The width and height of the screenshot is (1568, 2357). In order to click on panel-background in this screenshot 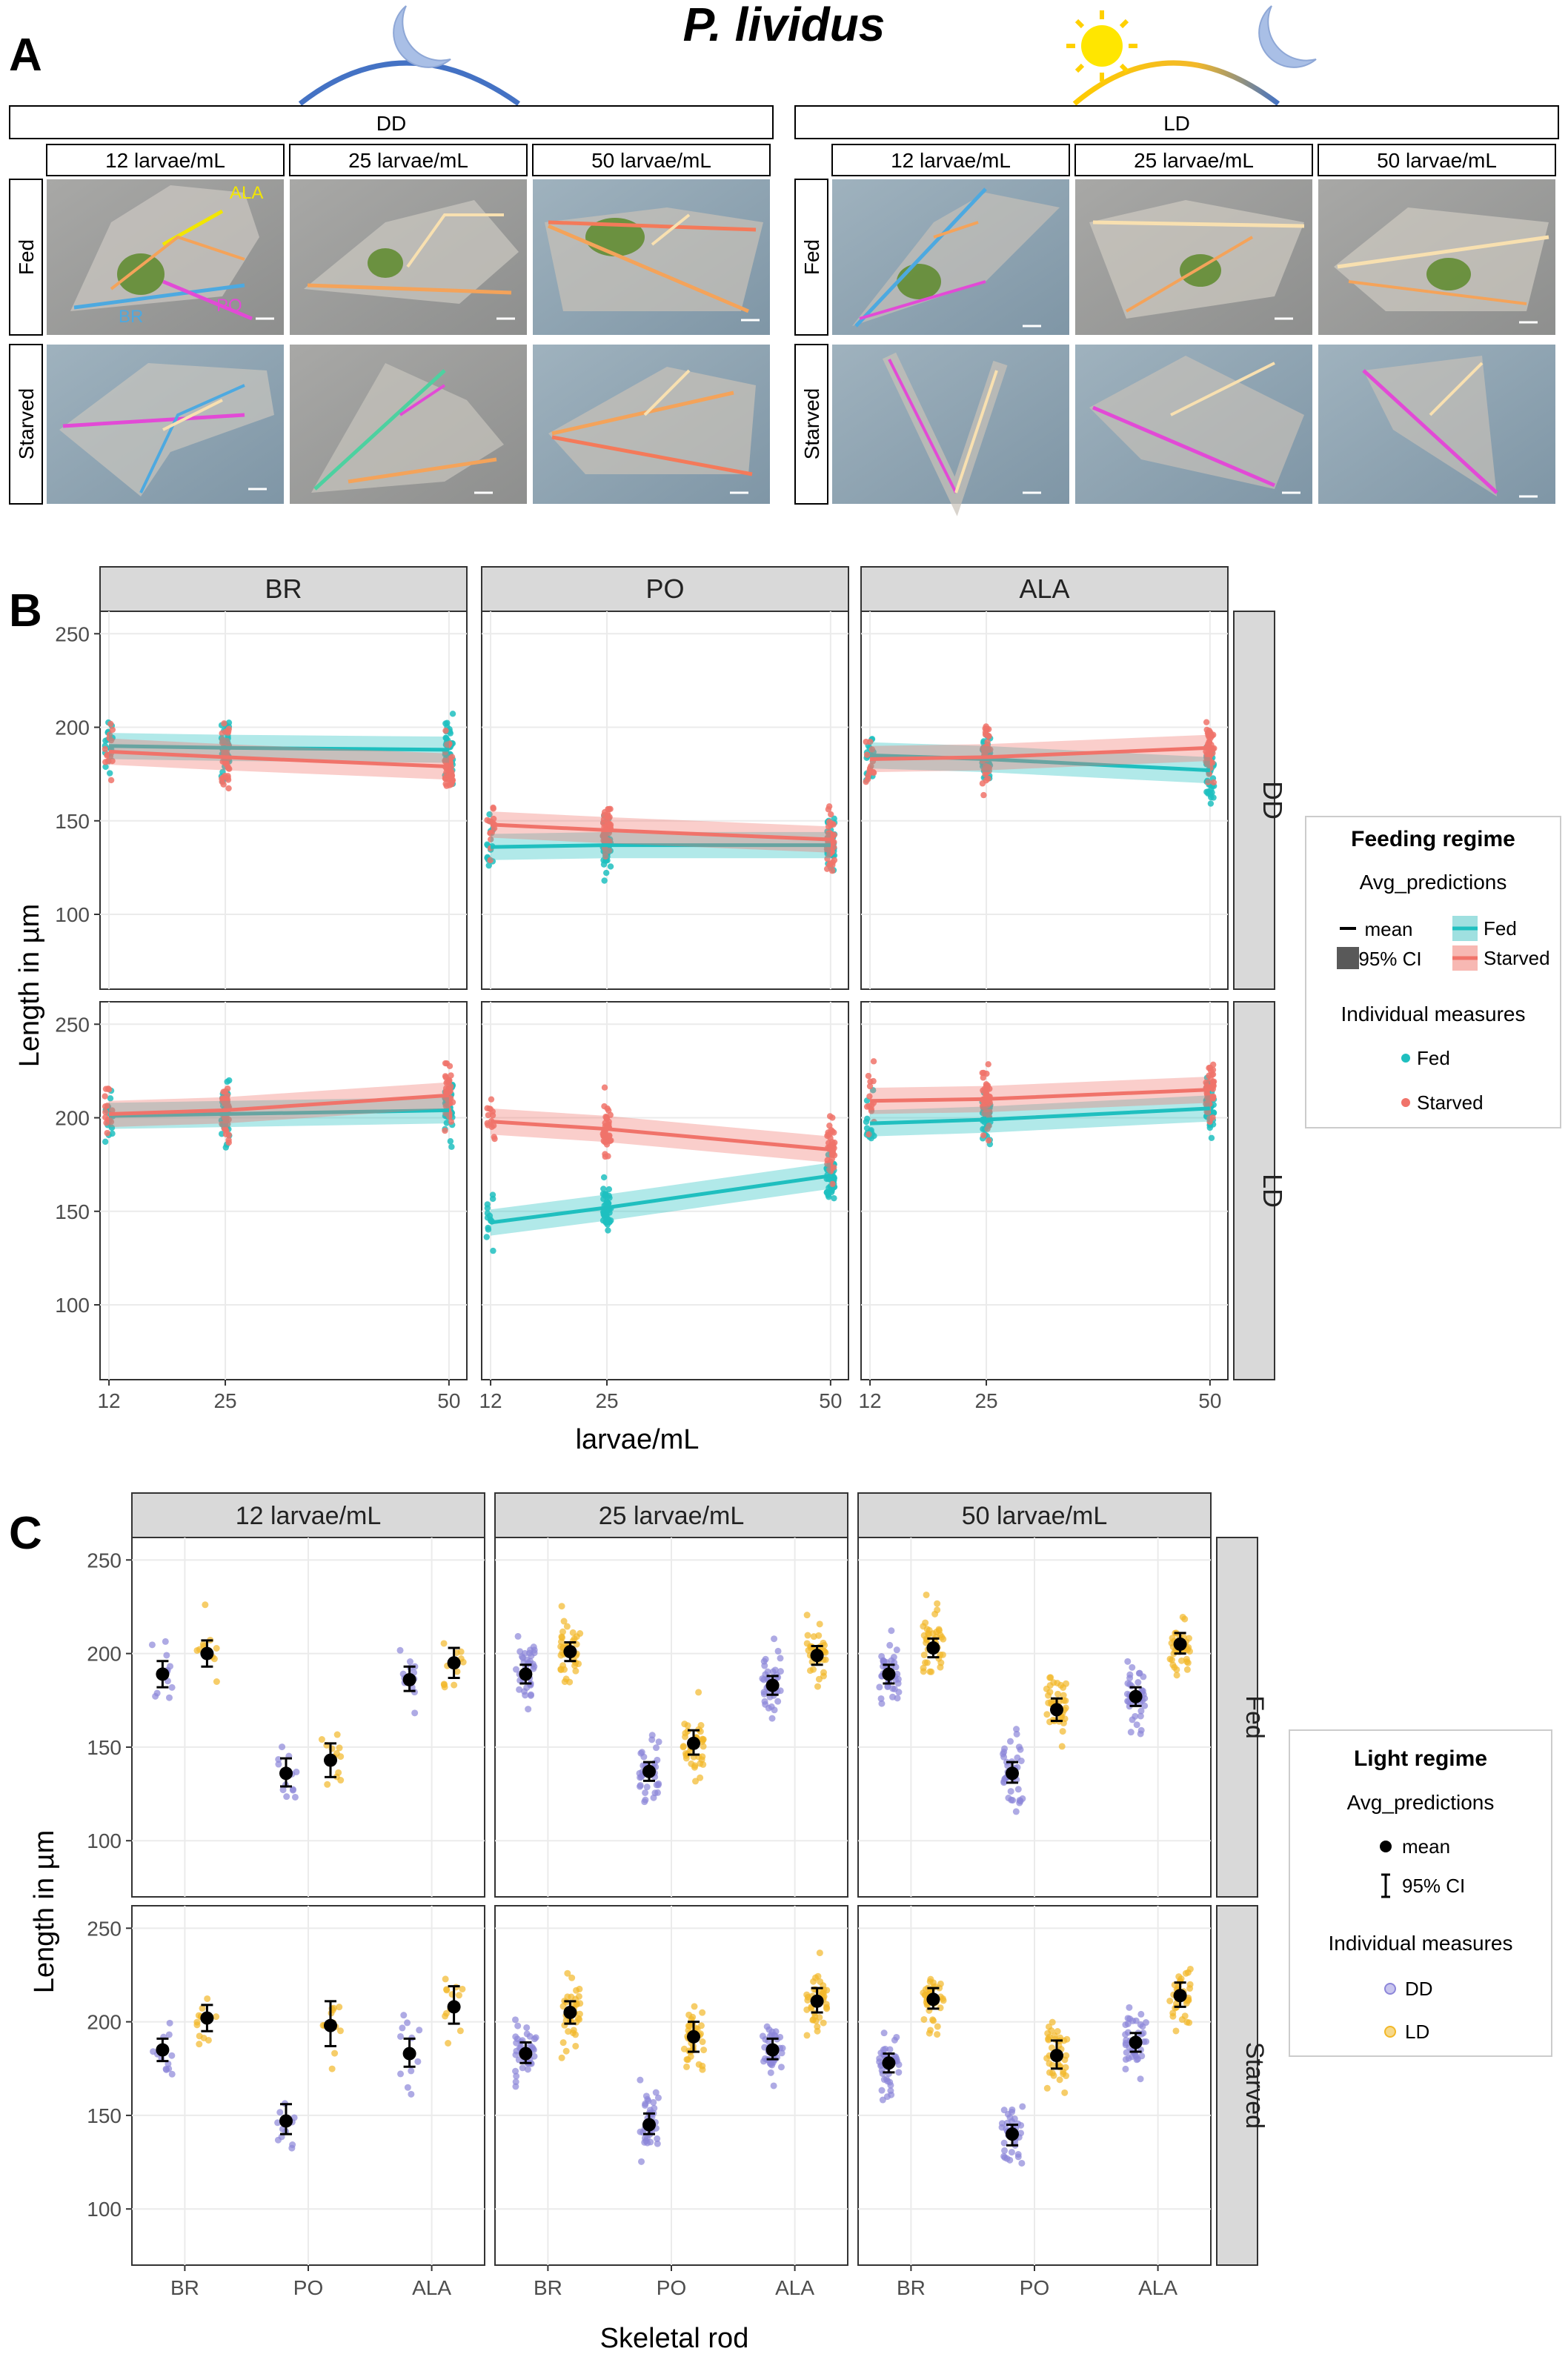, I will do `click(283, 1190)`.